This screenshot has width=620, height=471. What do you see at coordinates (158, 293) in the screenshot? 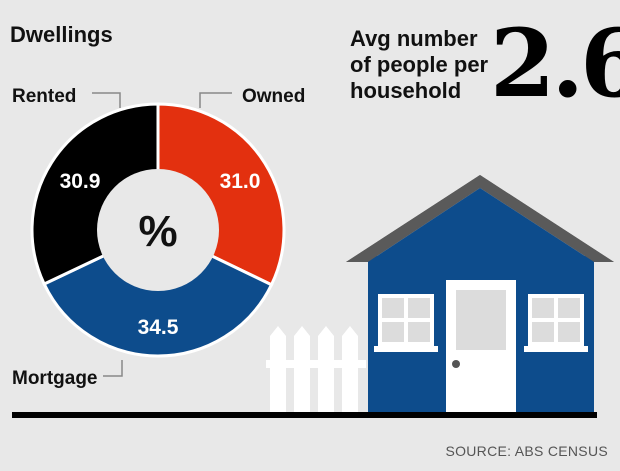
I see `donut-slice-mortgage` at bounding box center [158, 293].